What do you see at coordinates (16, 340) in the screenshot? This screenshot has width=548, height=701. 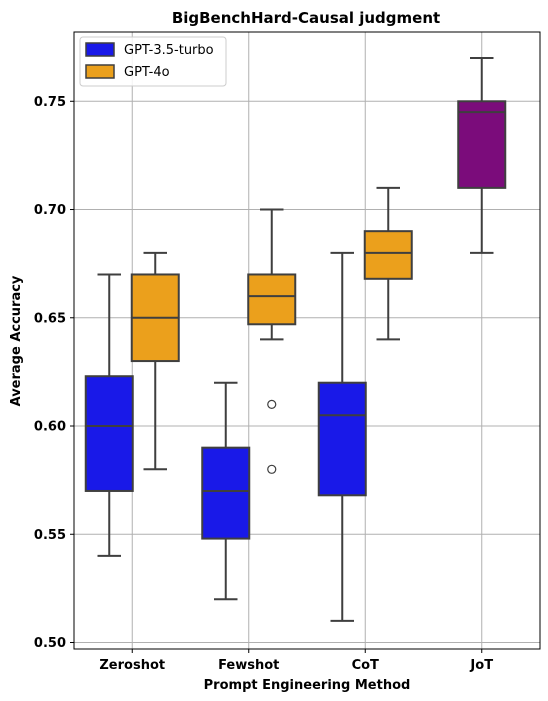 I see `y-axis-label: Average Accuracy` at bounding box center [16, 340].